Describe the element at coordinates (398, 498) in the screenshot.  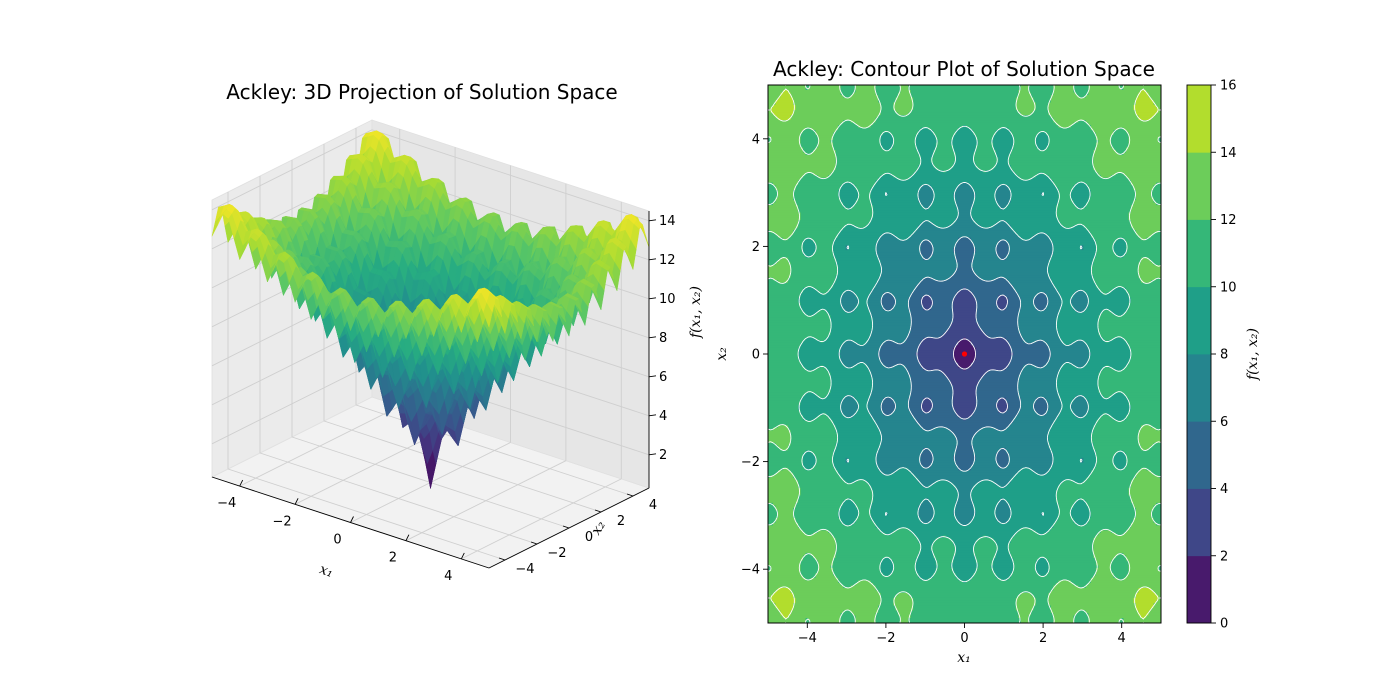
I see `grid-line` at that location.